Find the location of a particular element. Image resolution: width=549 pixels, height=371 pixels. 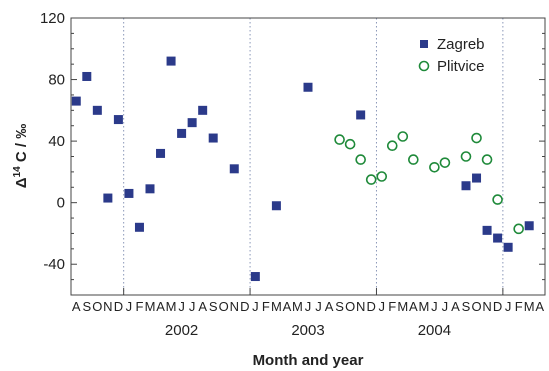

legend-marker-plitvice is located at coordinates (424, 66).